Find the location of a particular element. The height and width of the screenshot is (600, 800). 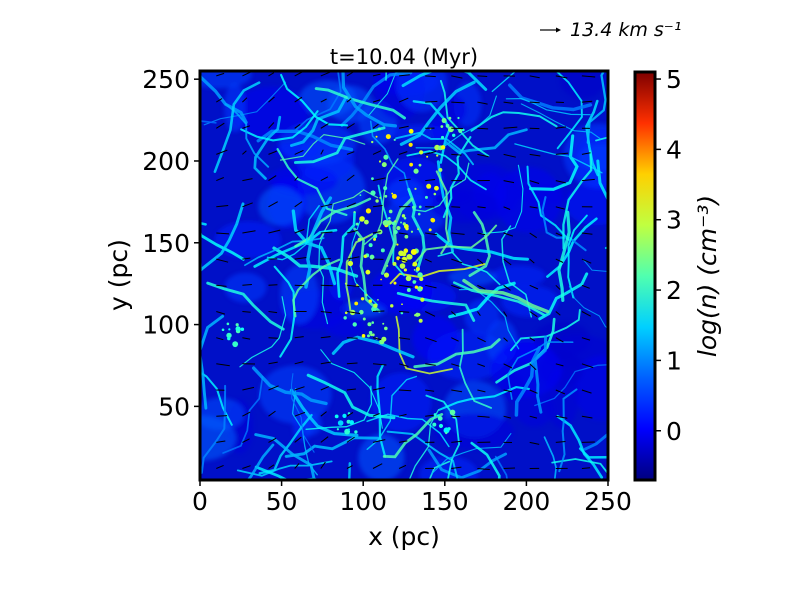

quiver-key-arrowhead is located at coordinates (558, 30).